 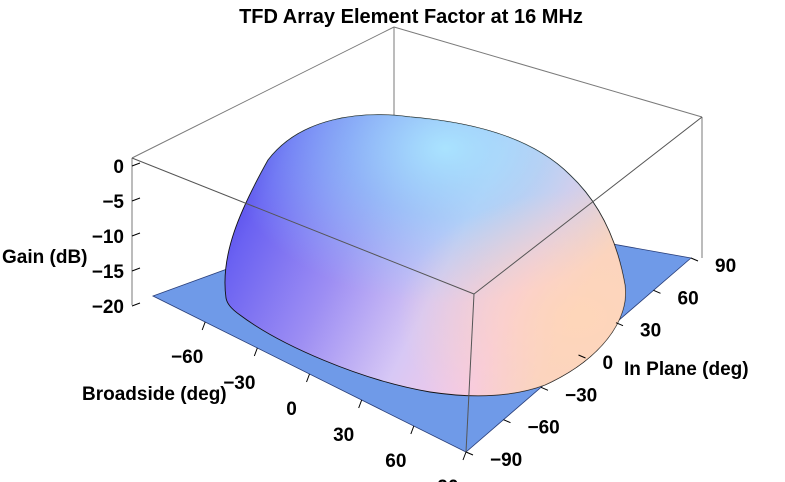 I want to click on z-tick-label: −10, so click(x=108, y=237).